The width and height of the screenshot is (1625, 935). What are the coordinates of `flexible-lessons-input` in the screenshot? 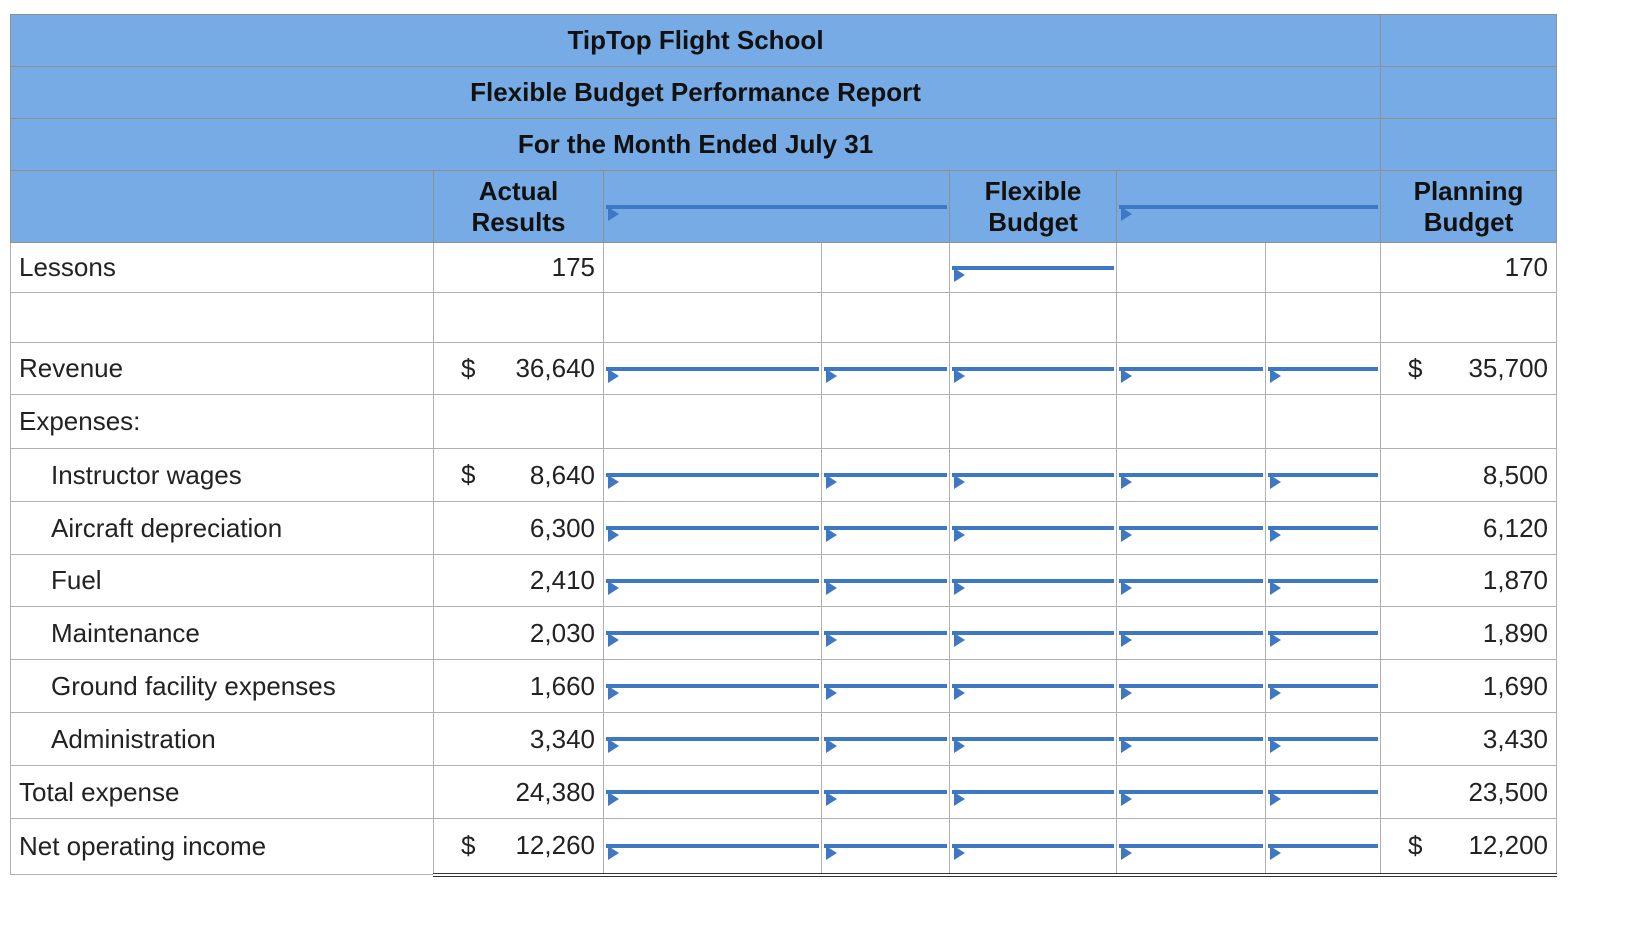 It's located at (1033, 267).